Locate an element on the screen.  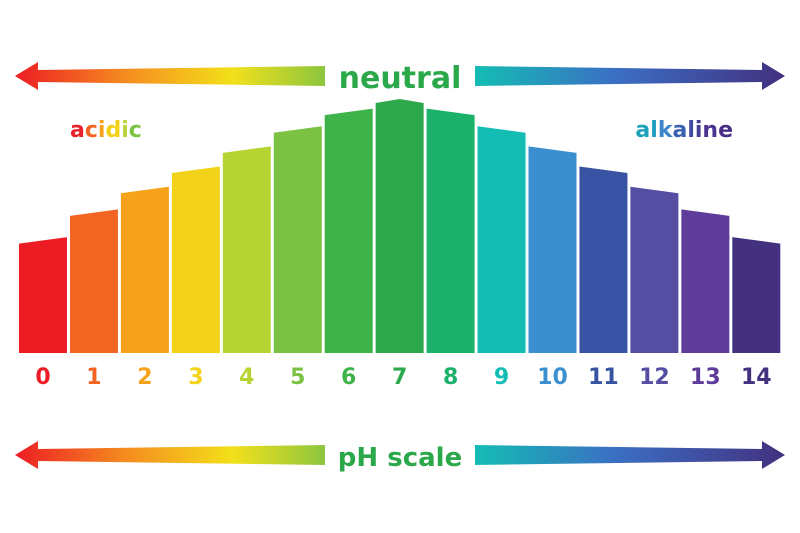
ph-numbers: 0 1 2 3 4 5 6 7 8 9 10 11 12 13 14 is located at coordinates (403, 377).